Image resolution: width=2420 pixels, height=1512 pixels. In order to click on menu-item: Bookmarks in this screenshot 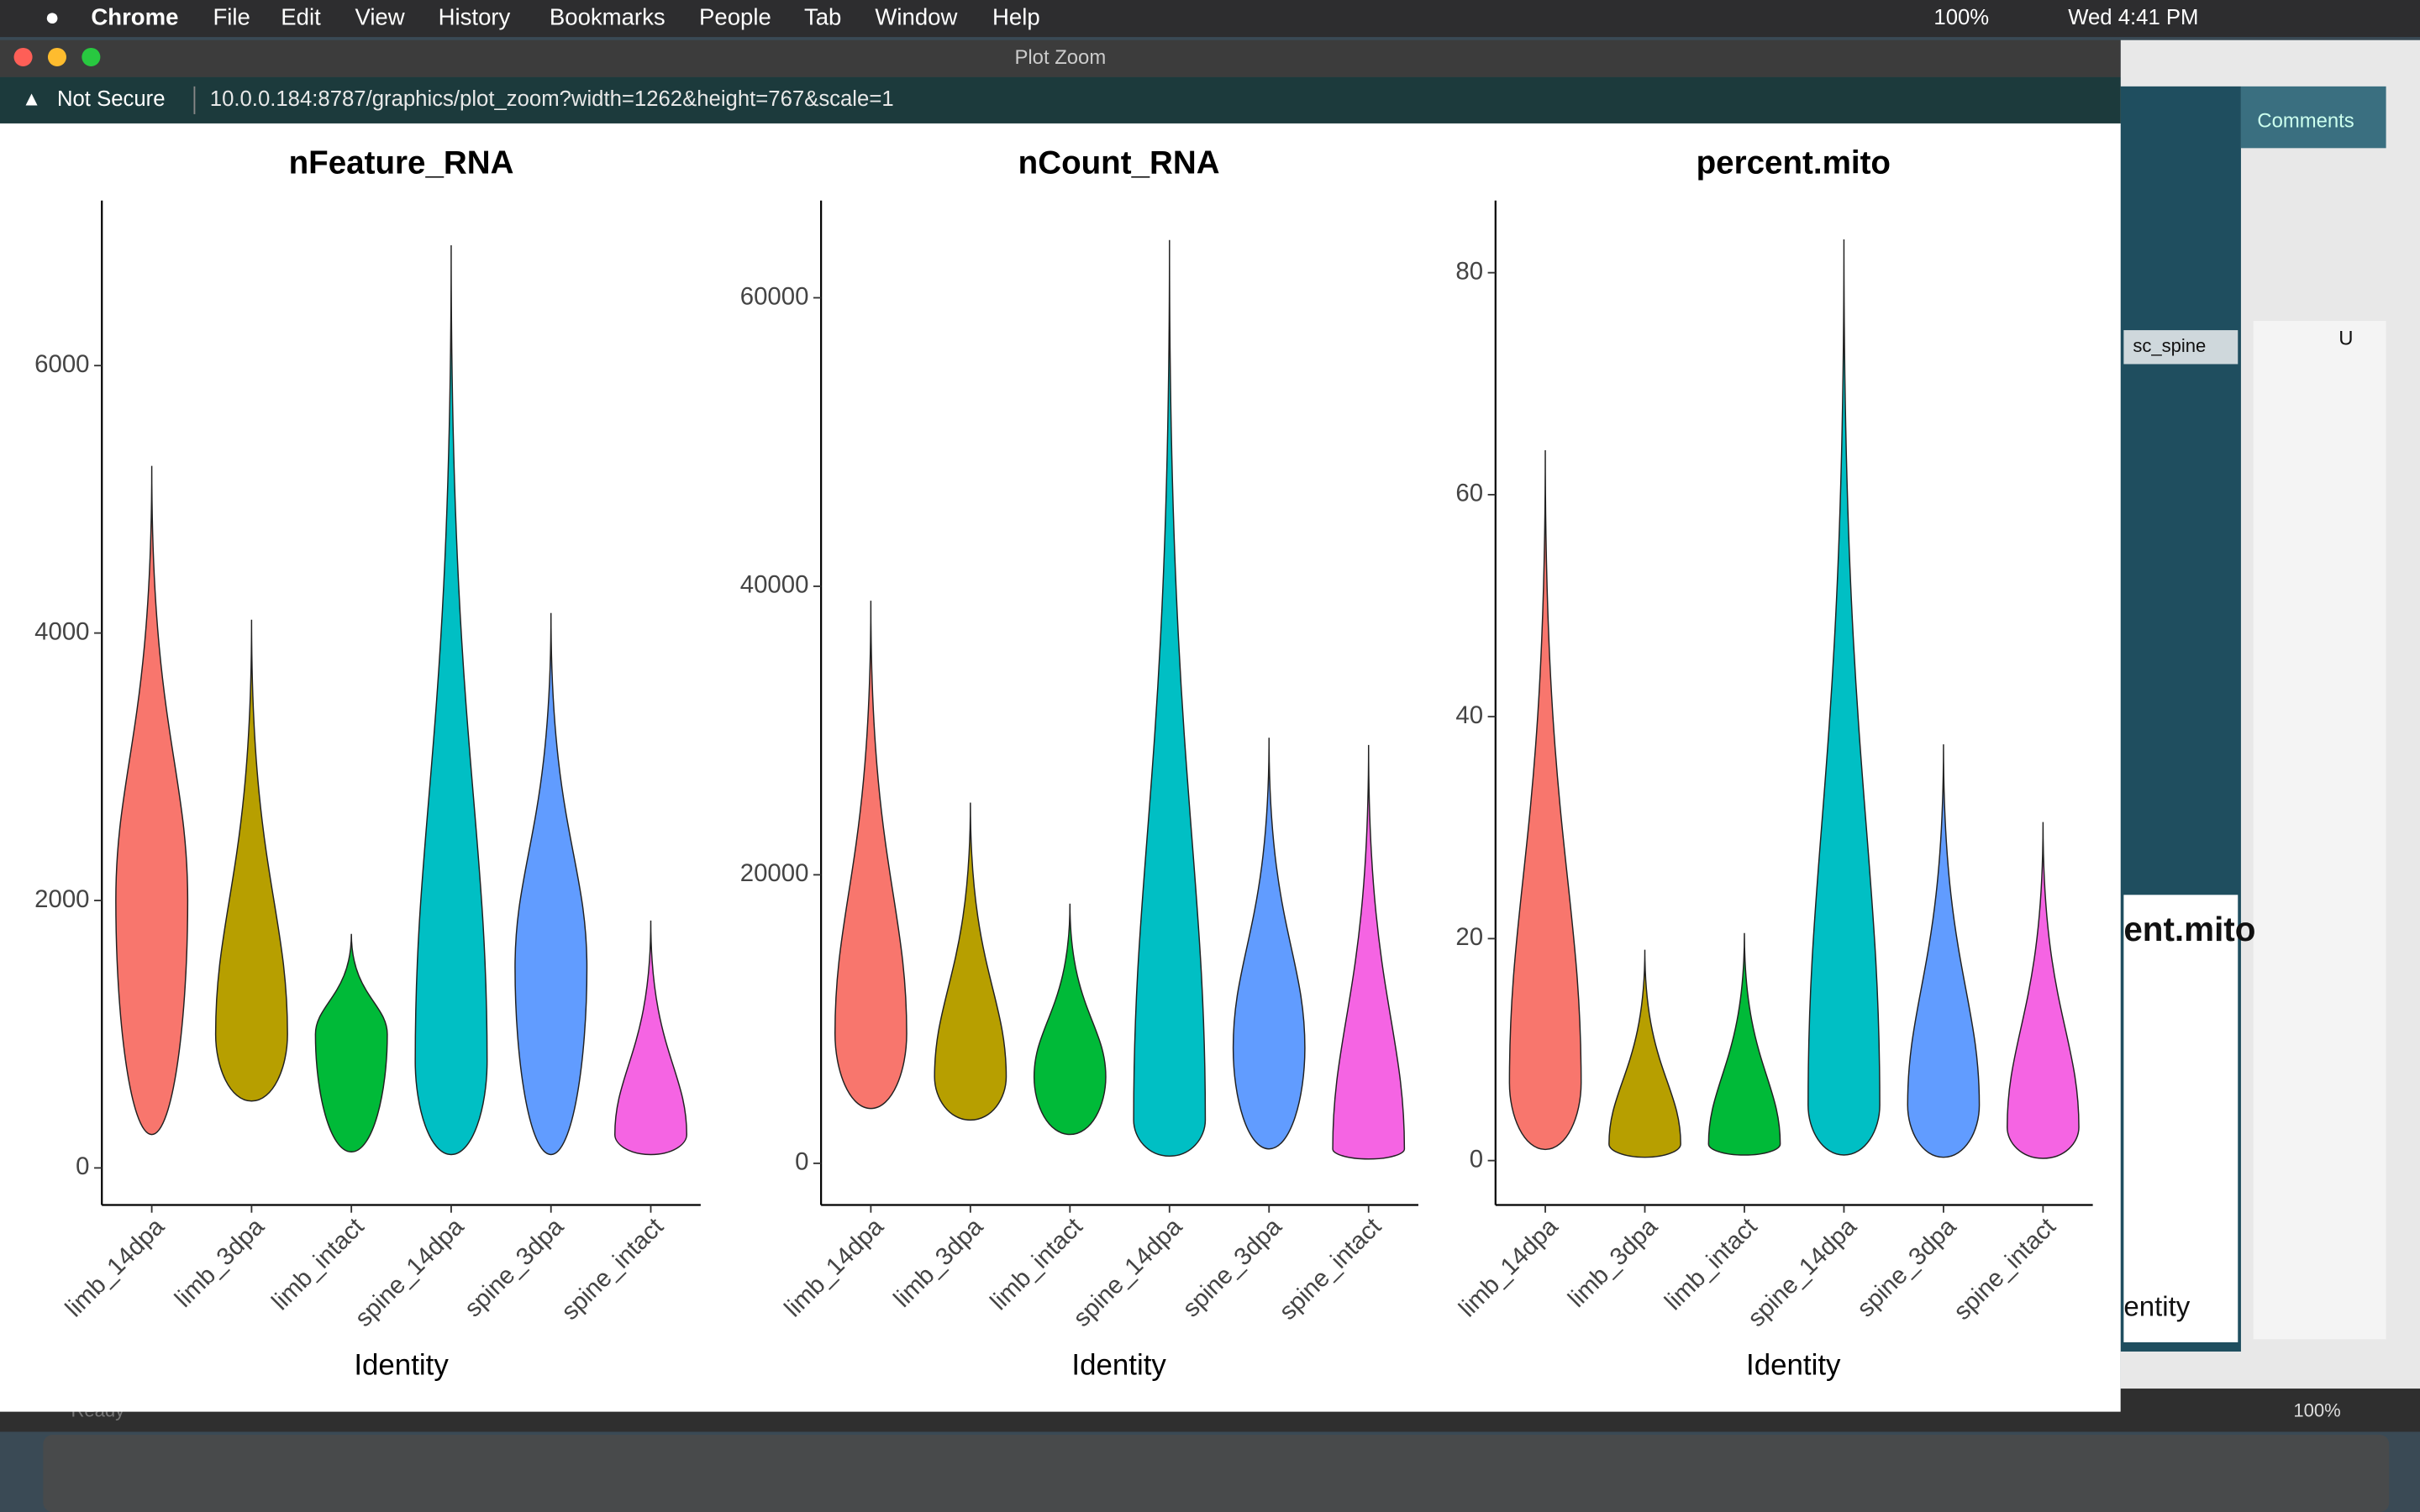, I will do `click(608, 16)`.